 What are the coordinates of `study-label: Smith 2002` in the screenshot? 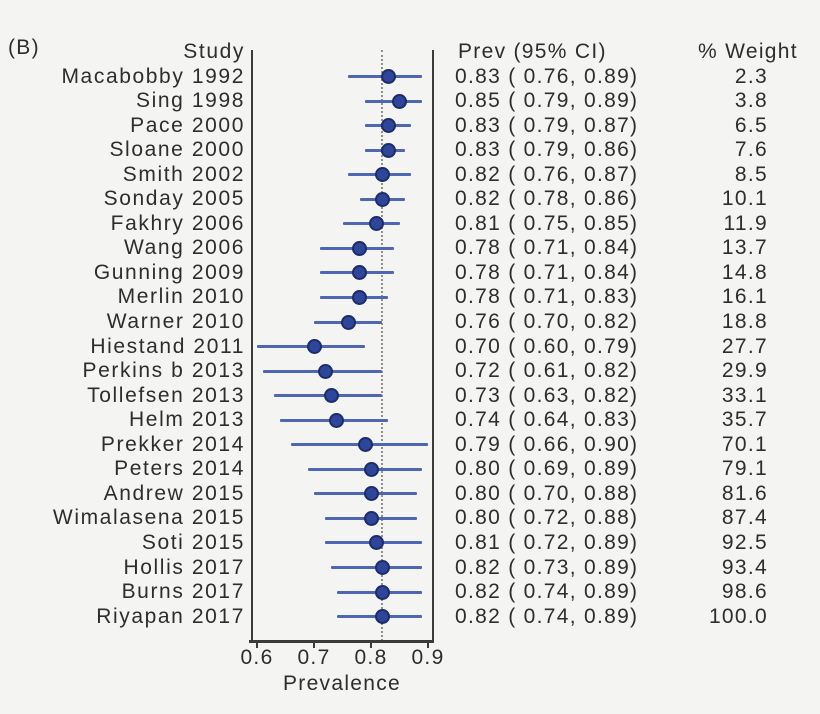 It's located at (183, 174).